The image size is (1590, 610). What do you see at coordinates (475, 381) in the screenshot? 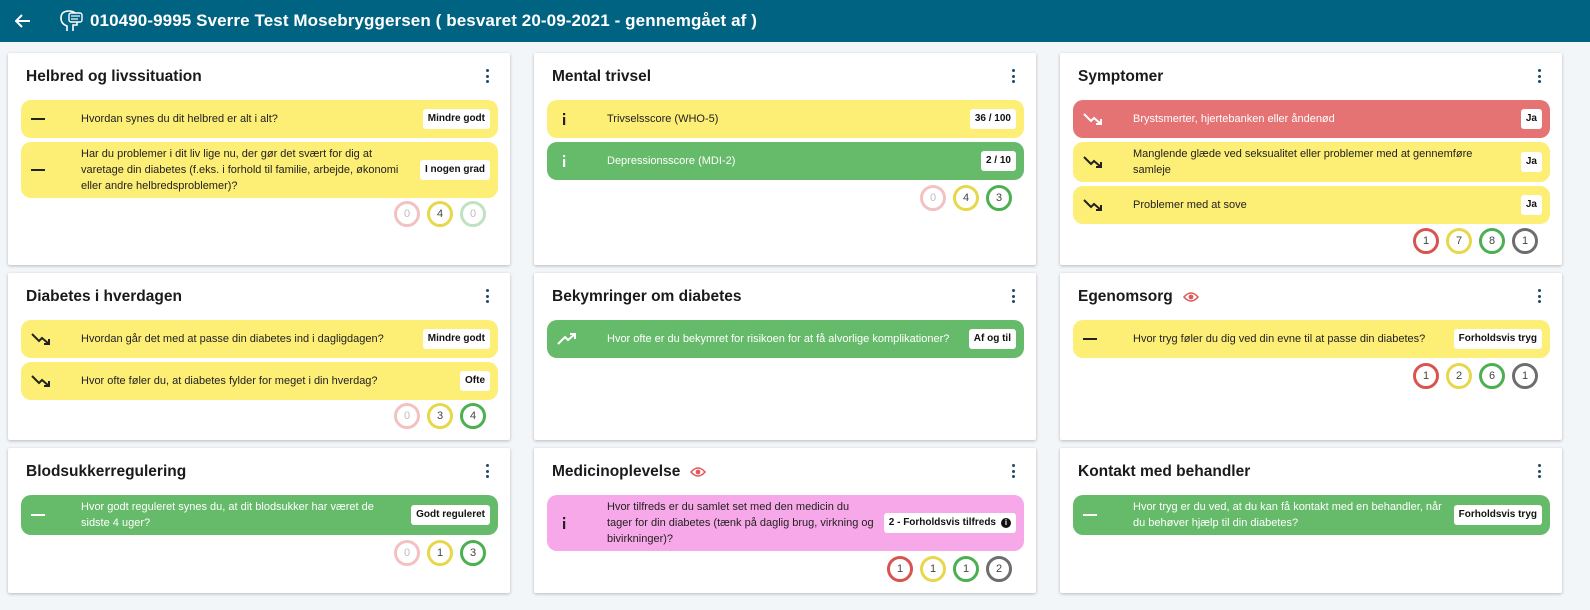
I see `answer-badge: Ofte` at bounding box center [475, 381].